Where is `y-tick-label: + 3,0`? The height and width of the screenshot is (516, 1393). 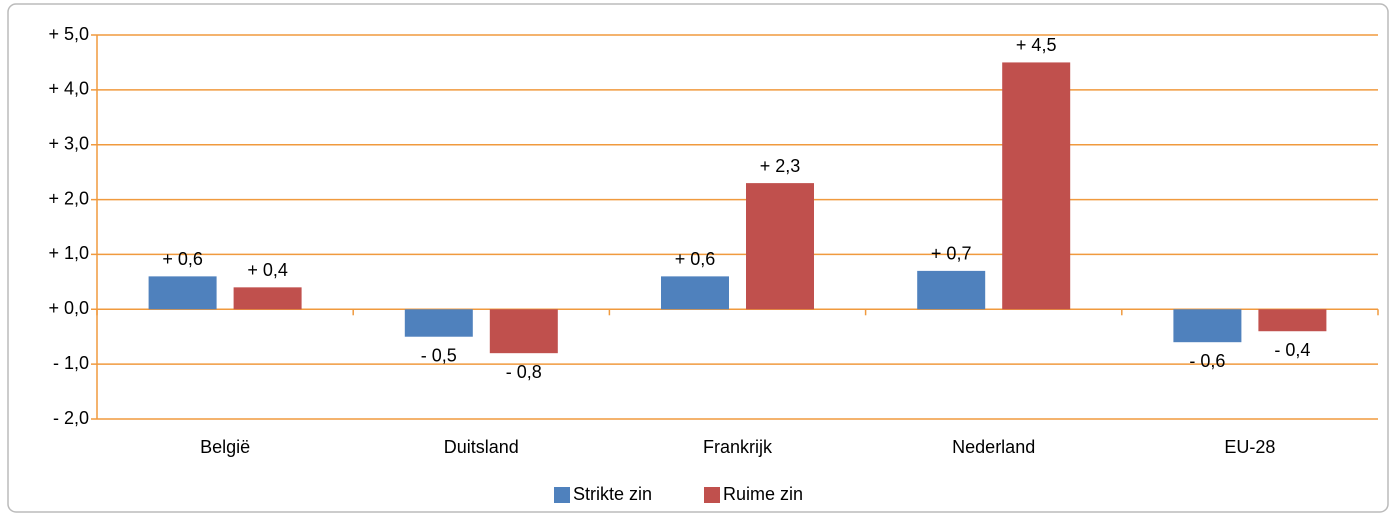
y-tick-label: + 3,0 is located at coordinates (68, 143).